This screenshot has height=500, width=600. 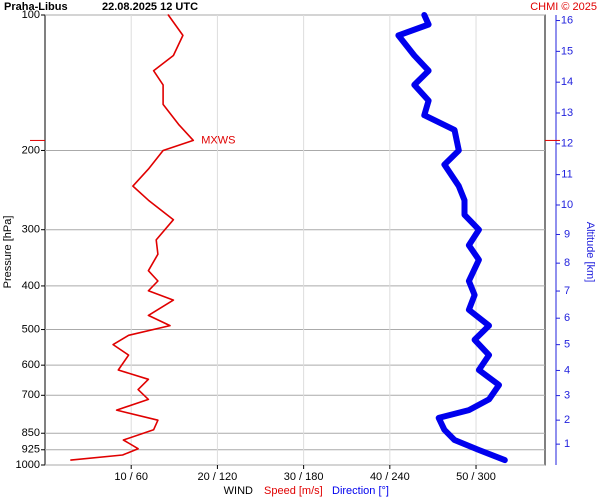 What do you see at coordinates (567, 234) in the screenshot?
I see `y2-tick-label: 9` at bounding box center [567, 234].